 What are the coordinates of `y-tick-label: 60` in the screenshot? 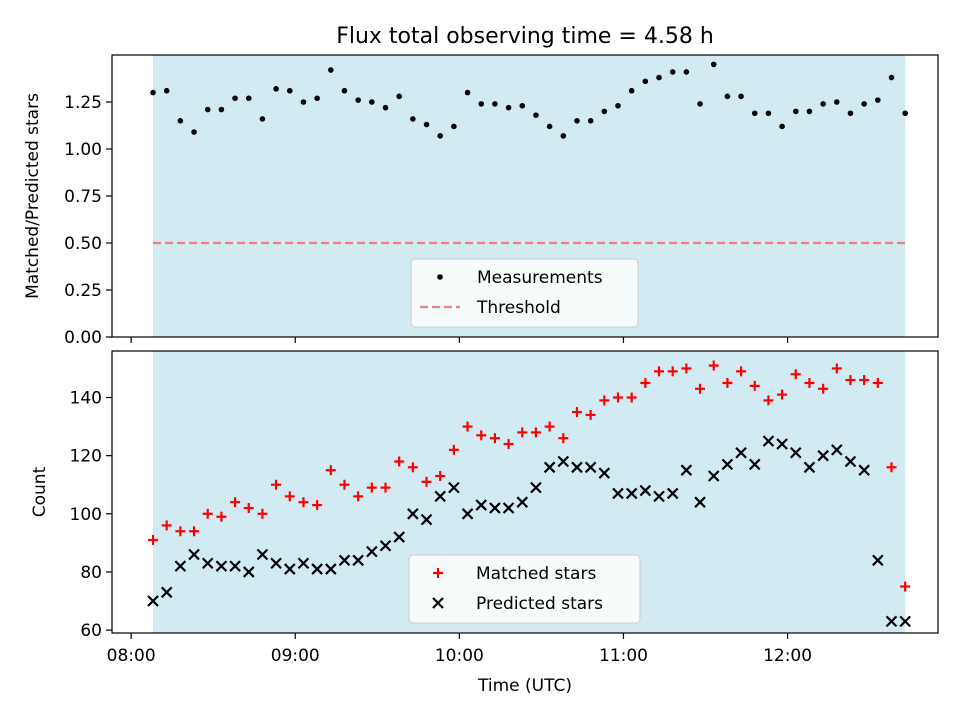 It's located at (91, 631).